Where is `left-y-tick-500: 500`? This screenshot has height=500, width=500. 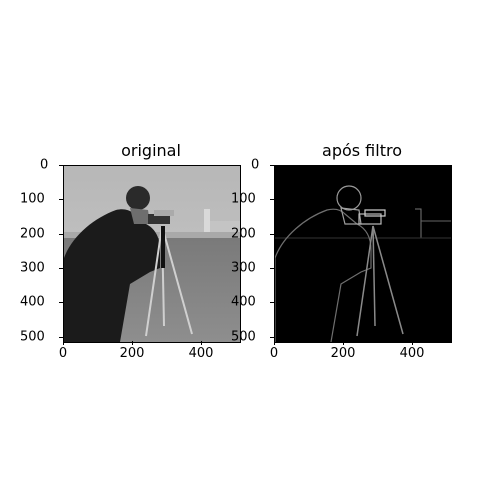 left-y-tick-500: 500 is located at coordinates (32, 337).